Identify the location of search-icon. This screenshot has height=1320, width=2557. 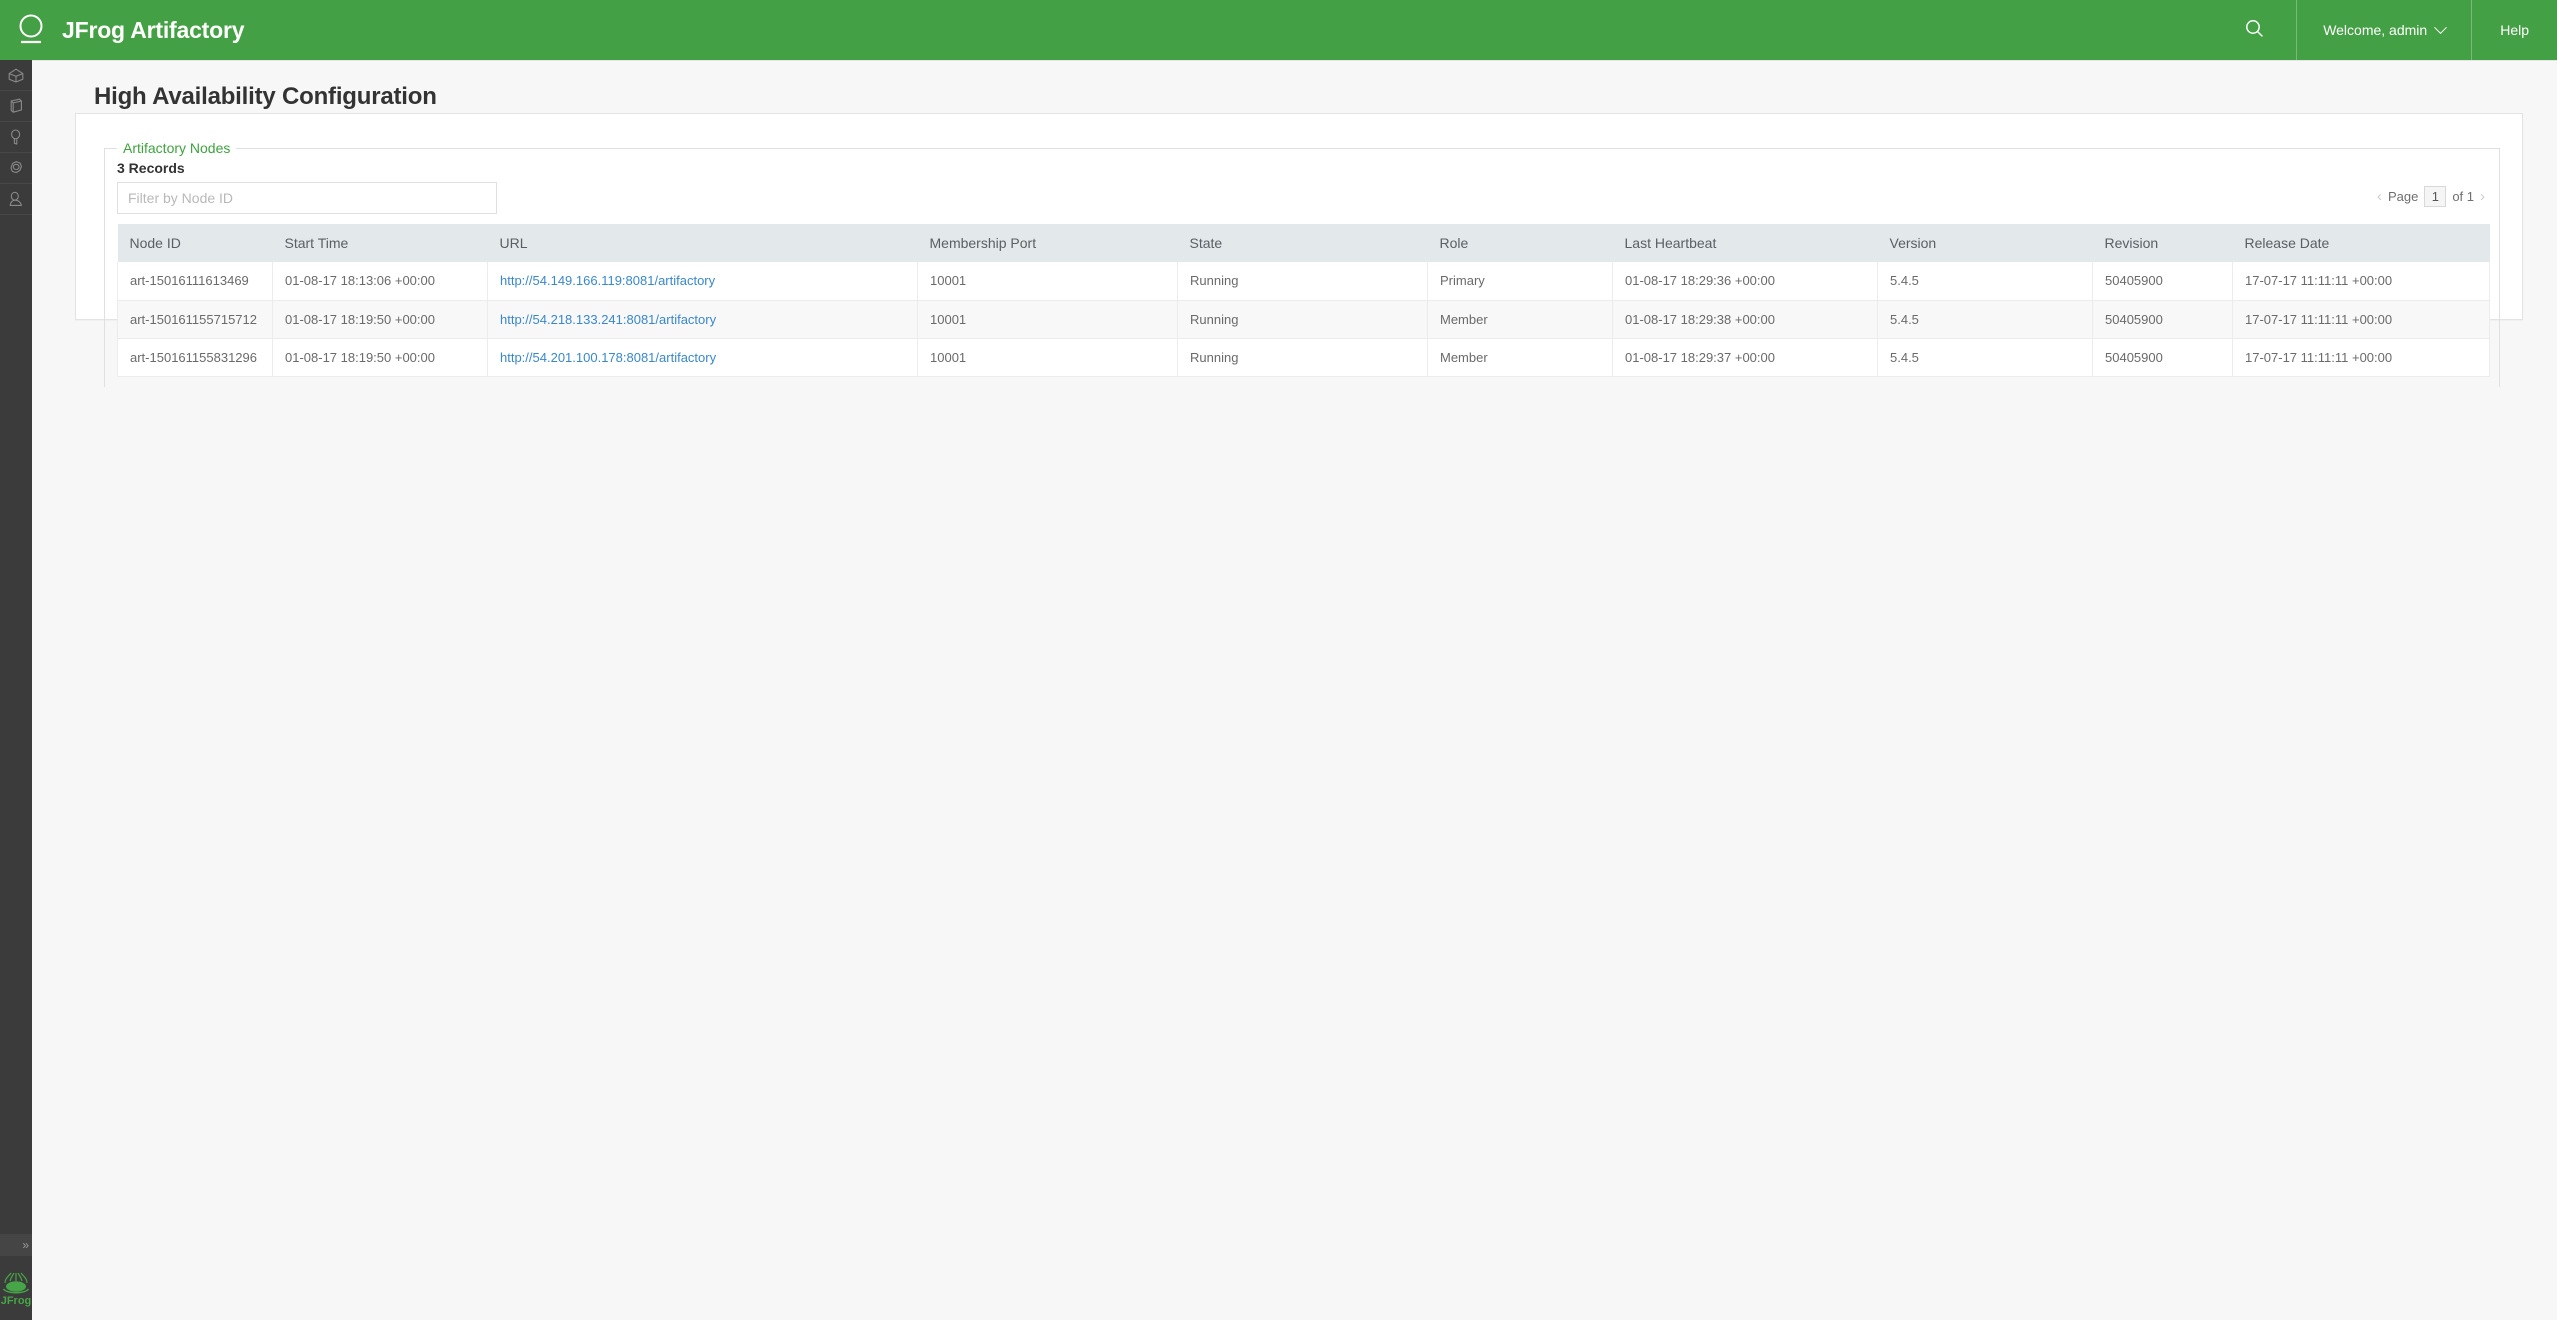
(2254, 30).